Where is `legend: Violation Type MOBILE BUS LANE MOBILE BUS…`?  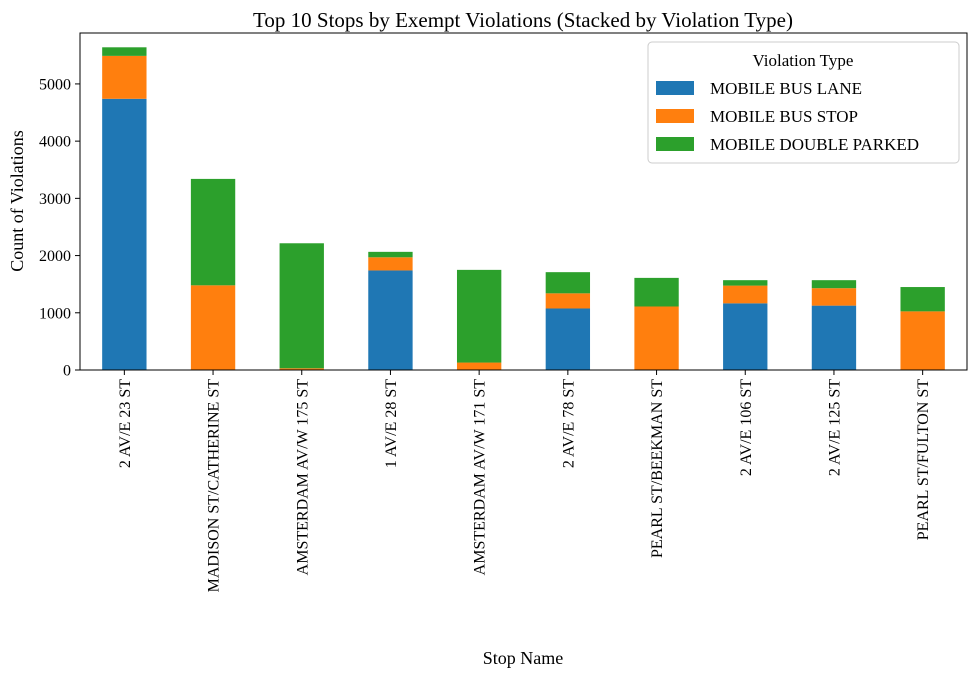 legend: Violation Type MOBILE BUS LANE MOBILE BUS… is located at coordinates (803, 102).